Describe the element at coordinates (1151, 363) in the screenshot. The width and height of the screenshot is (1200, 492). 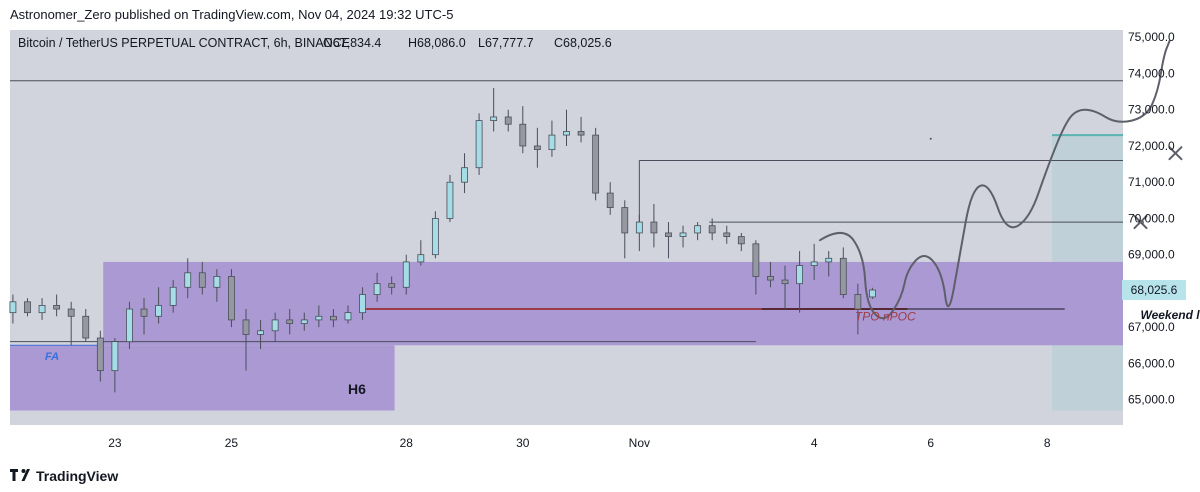
I see `price-tick-label: 66,000.0` at that location.